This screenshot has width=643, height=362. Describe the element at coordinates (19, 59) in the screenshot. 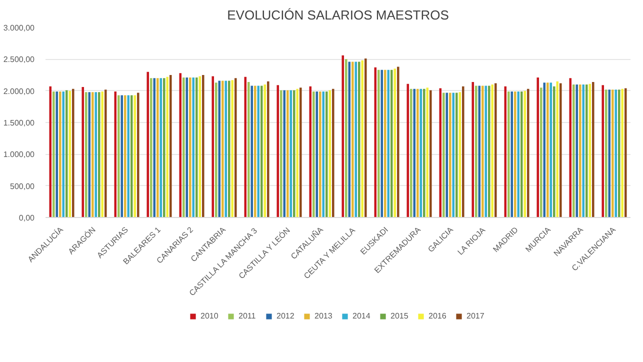

I see `y-tick-label: 2.500,00` at that location.